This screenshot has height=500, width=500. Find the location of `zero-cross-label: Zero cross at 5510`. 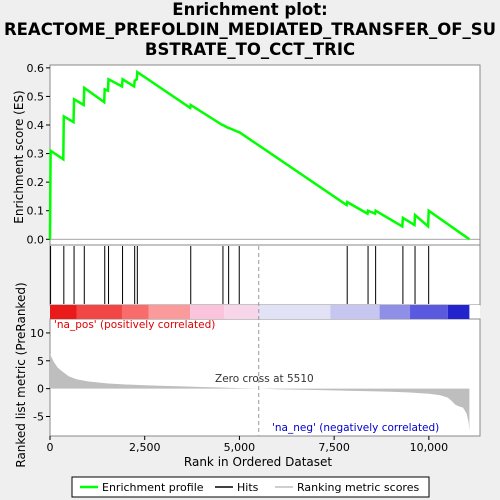

zero-cross-label: Zero cross at 5510 is located at coordinates (264, 379).